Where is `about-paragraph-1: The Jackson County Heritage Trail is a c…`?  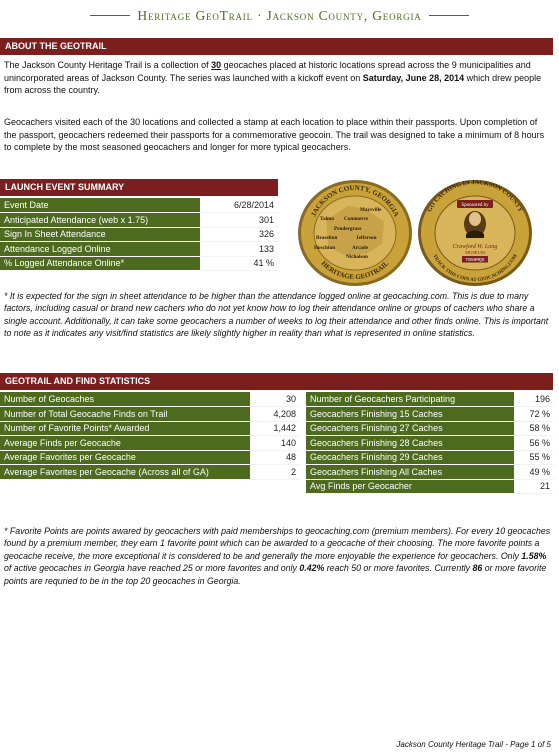
about-paragraph-1: The Jackson County Heritage Trail is a c… is located at coordinates (273, 78).